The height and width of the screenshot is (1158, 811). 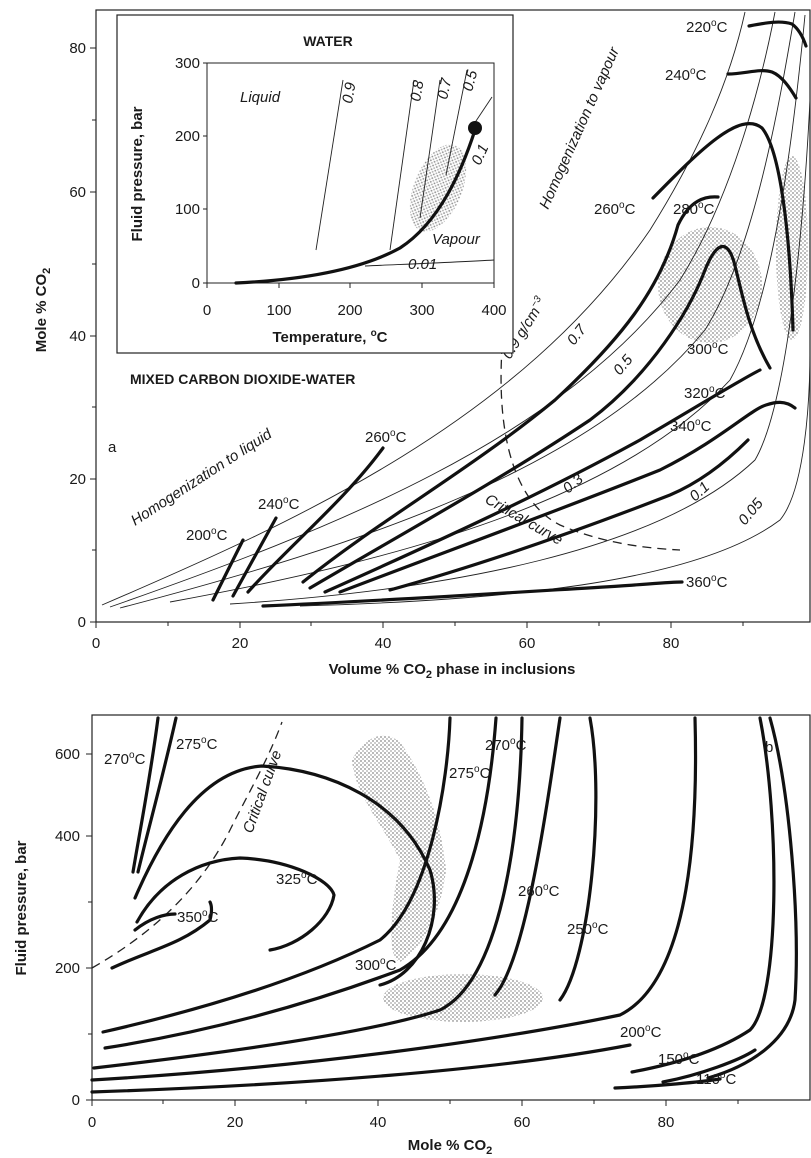 I want to click on inset-xtick-400: 400, so click(x=493, y=310).